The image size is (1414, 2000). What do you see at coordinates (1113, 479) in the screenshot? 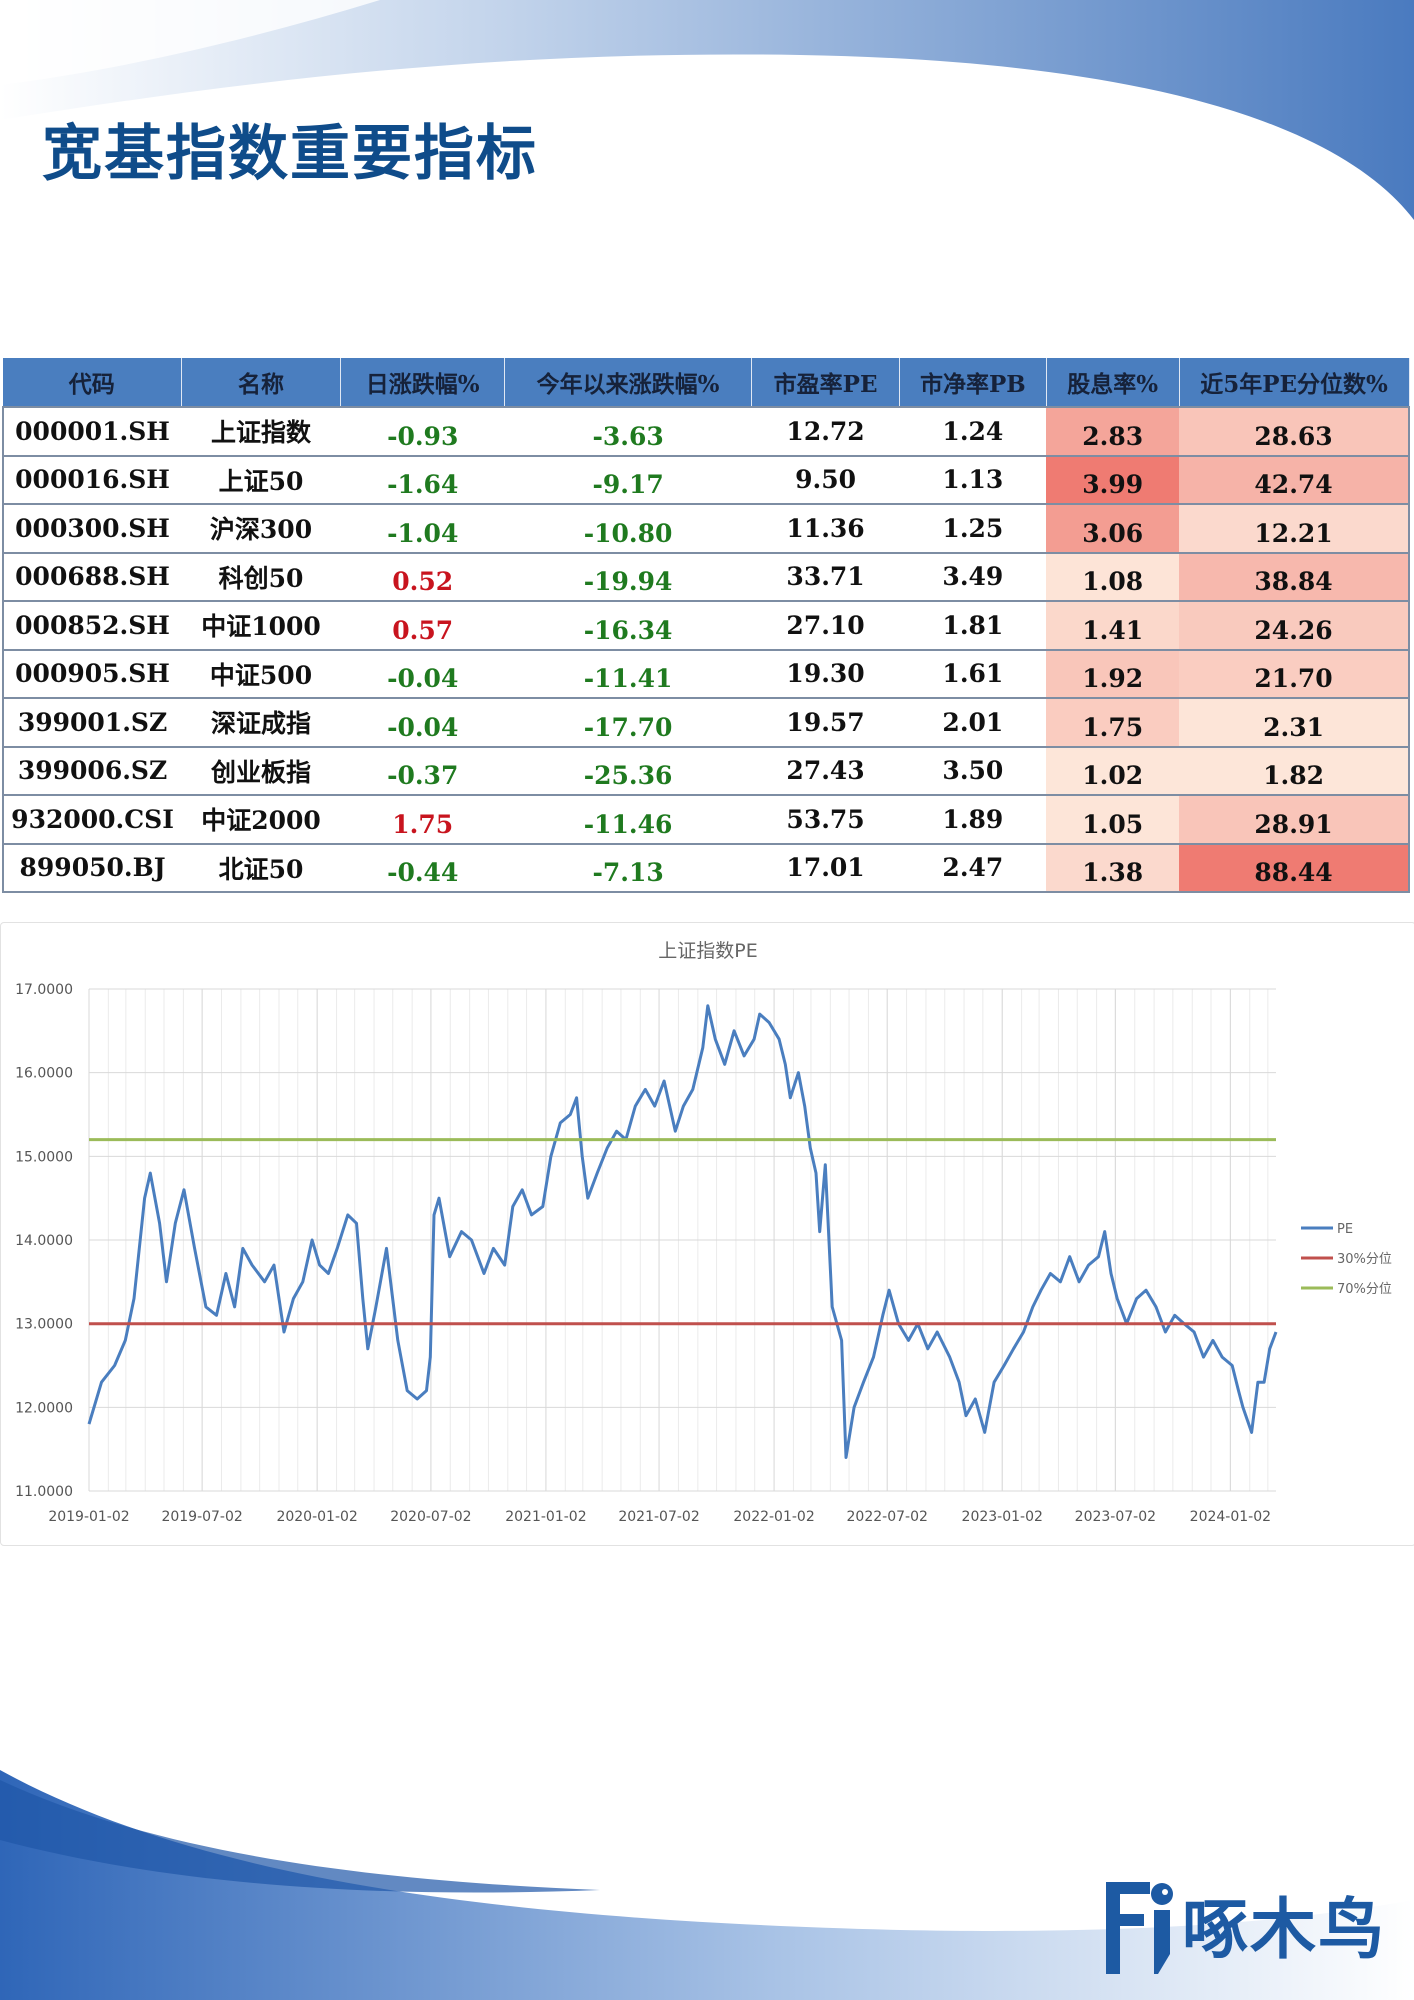
I see `dividend-yield-cell: 3.99` at bounding box center [1113, 479].